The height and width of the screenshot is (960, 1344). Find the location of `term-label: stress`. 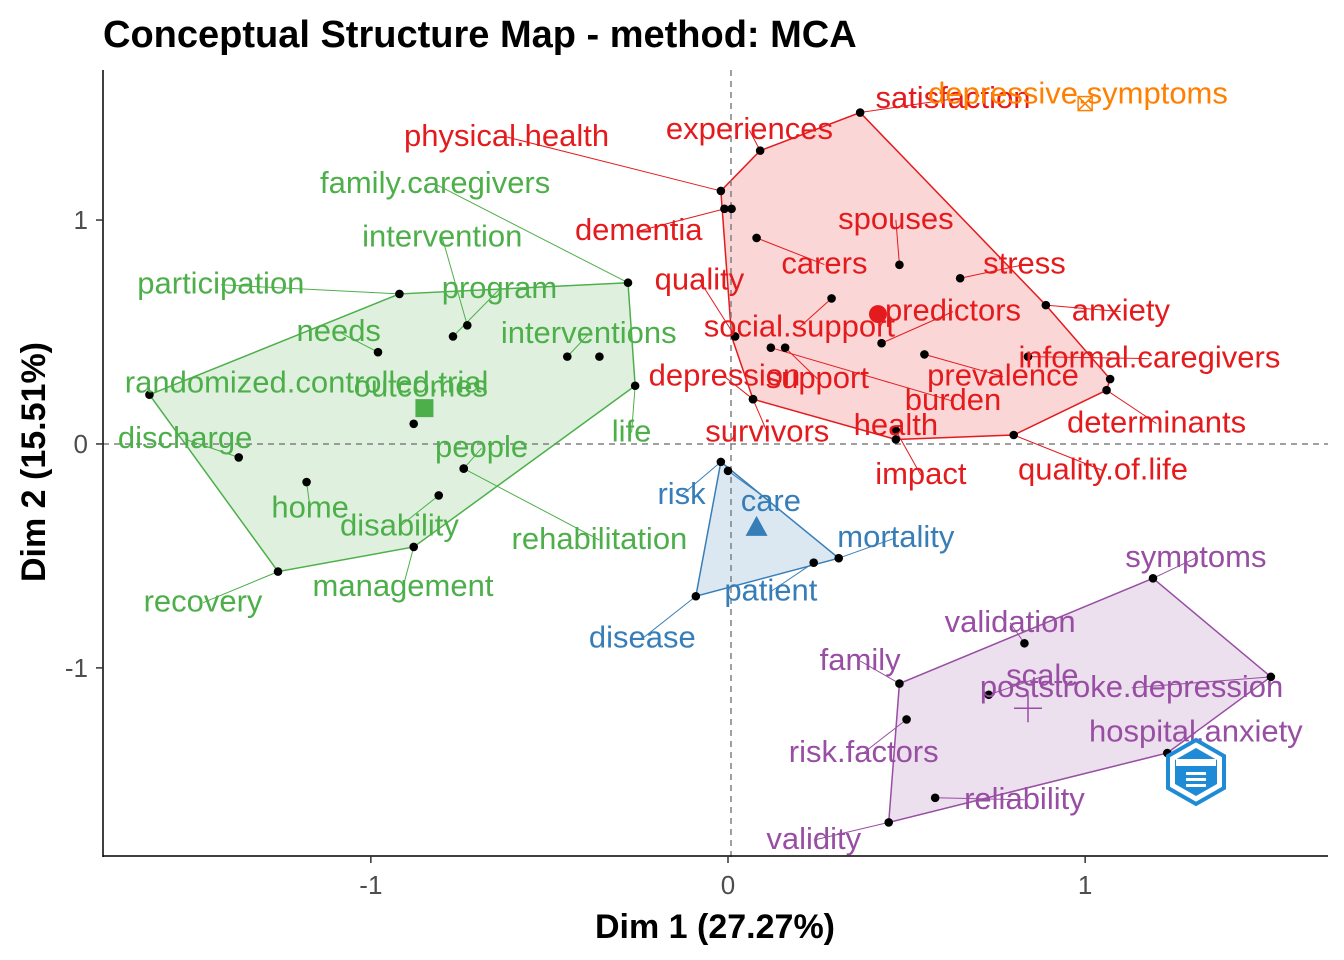

term-label: stress is located at coordinates (1024, 263).